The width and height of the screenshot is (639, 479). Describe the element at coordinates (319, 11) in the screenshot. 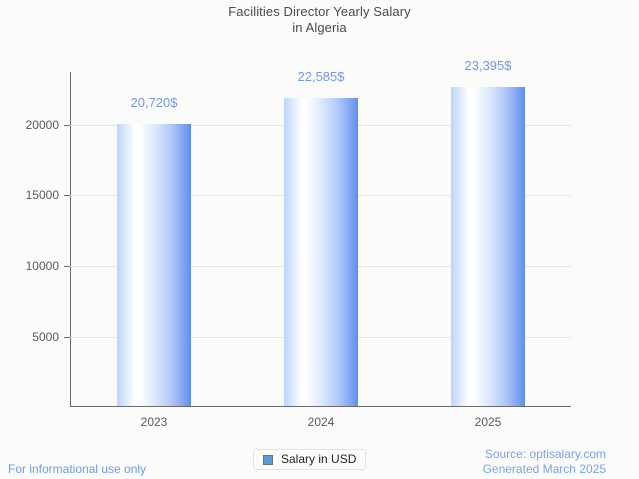

I see `chart-title-line-1: Facilities Director Yearly Salary` at that location.